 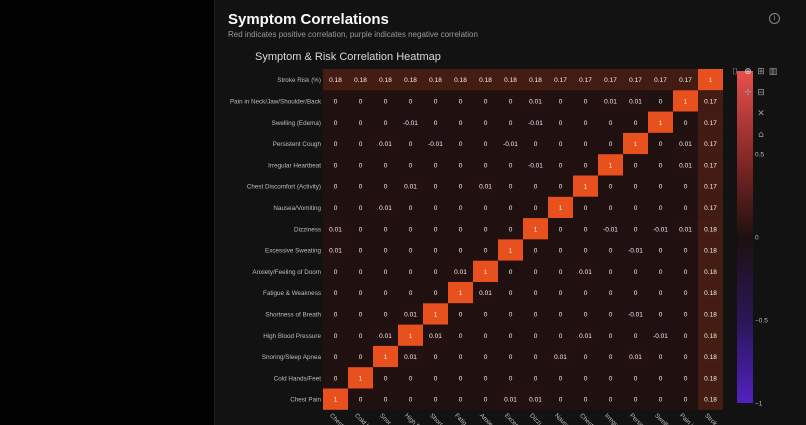 What do you see at coordinates (761, 135) in the screenshot?
I see `reset-axes-icon: ⌂` at bounding box center [761, 135].